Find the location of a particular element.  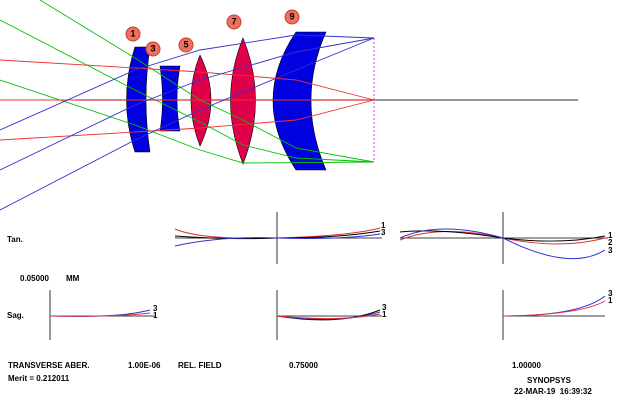

merit: Merit = 0.212011 is located at coordinates (39, 378).